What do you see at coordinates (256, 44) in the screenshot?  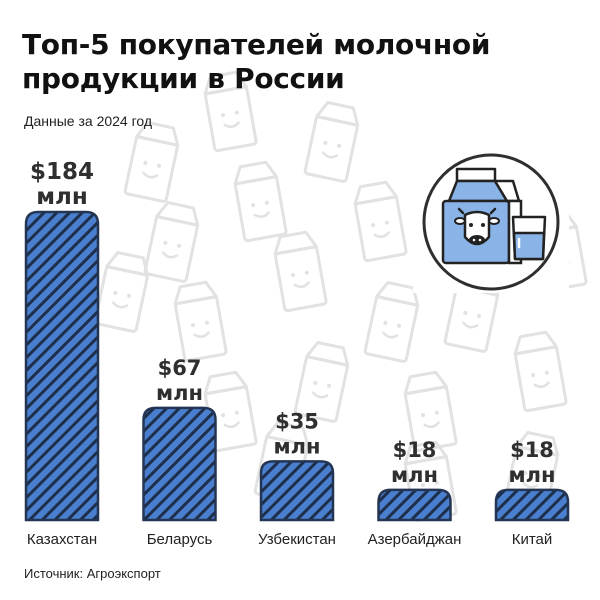 I see `chart-title-line-1: Топ-5 покупателей молочной` at bounding box center [256, 44].